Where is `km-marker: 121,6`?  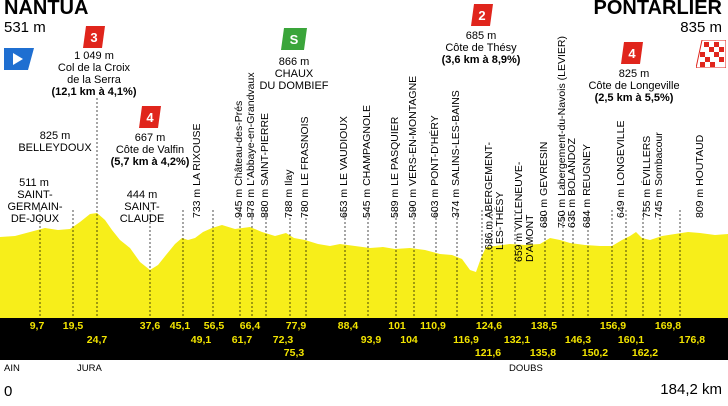
km-marker: 121,6 is located at coordinates (488, 353).